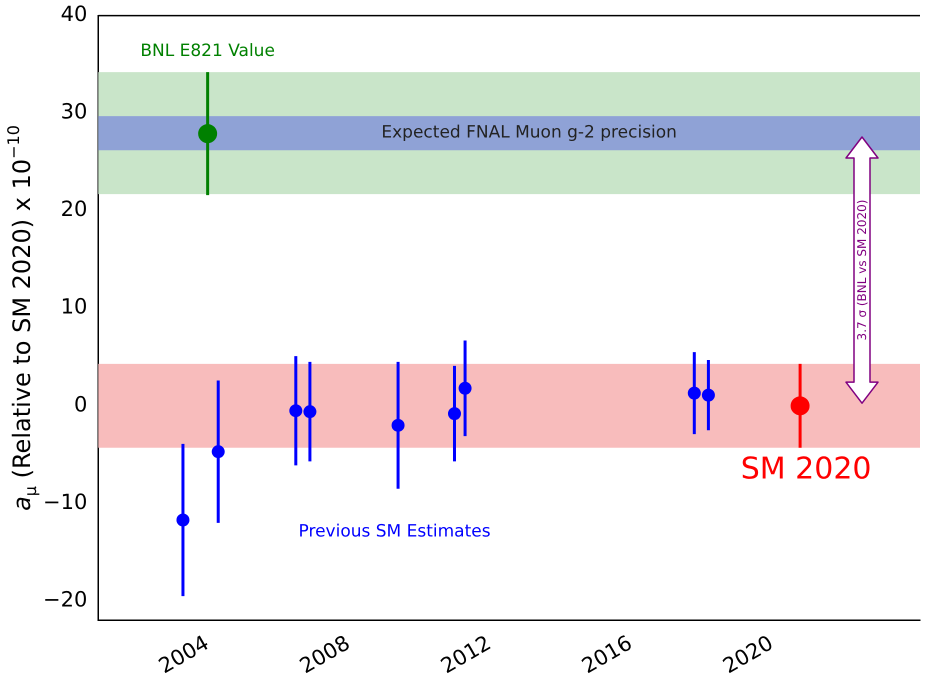 This screenshot has height=683, width=930. Describe the element at coordinates (74, 14) in the screenshot. I see `y-tick-label: 40` at that location.